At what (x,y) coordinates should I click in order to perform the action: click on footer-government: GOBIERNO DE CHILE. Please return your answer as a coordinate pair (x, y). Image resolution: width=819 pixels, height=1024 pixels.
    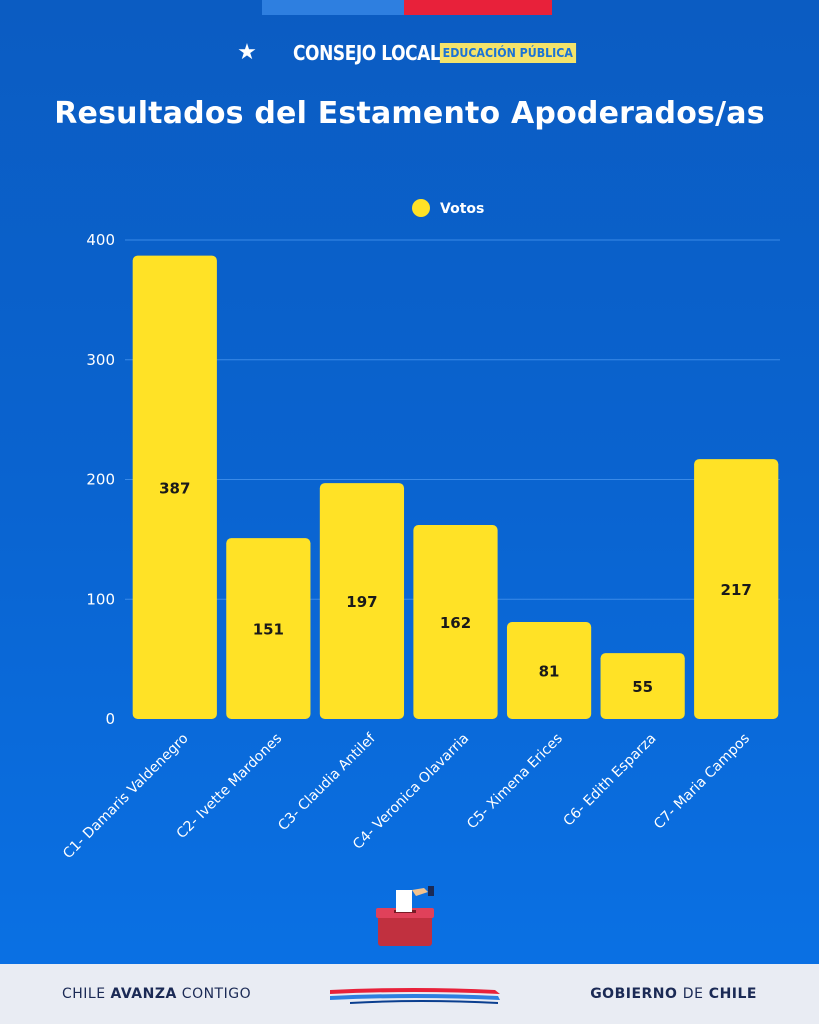
    Looking at the image, I should click on (673, 994).